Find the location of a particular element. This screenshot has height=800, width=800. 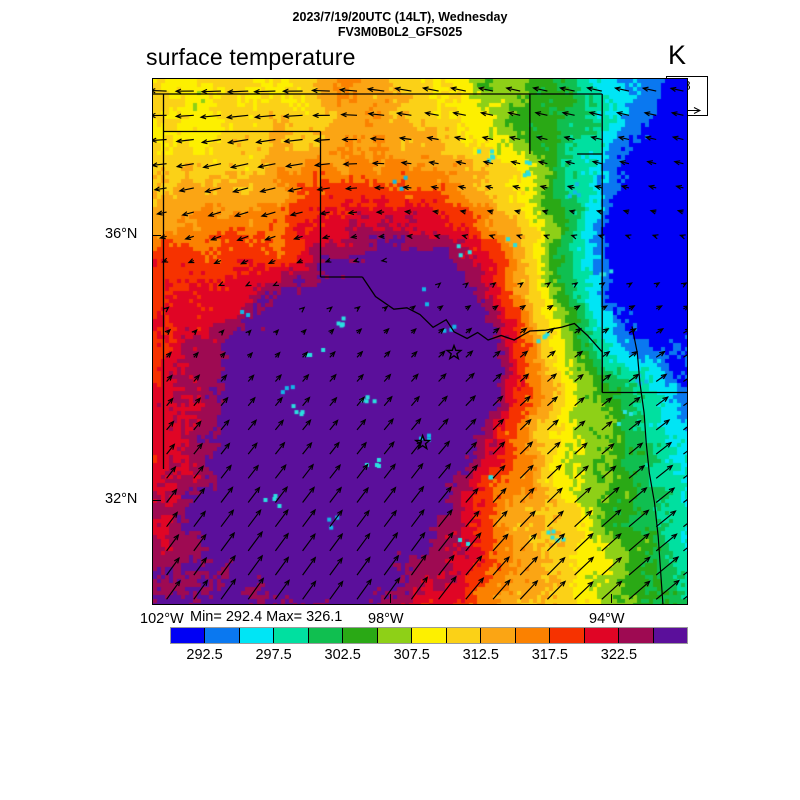

colorbar is located at coordinates (429, 635).